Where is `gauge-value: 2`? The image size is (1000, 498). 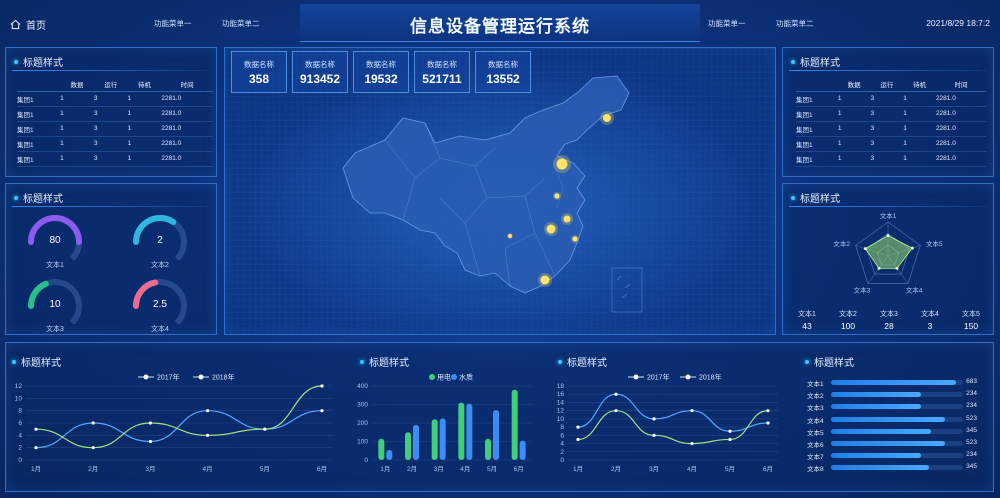
gauge-value: 2 is located at coordinates (160, 240).